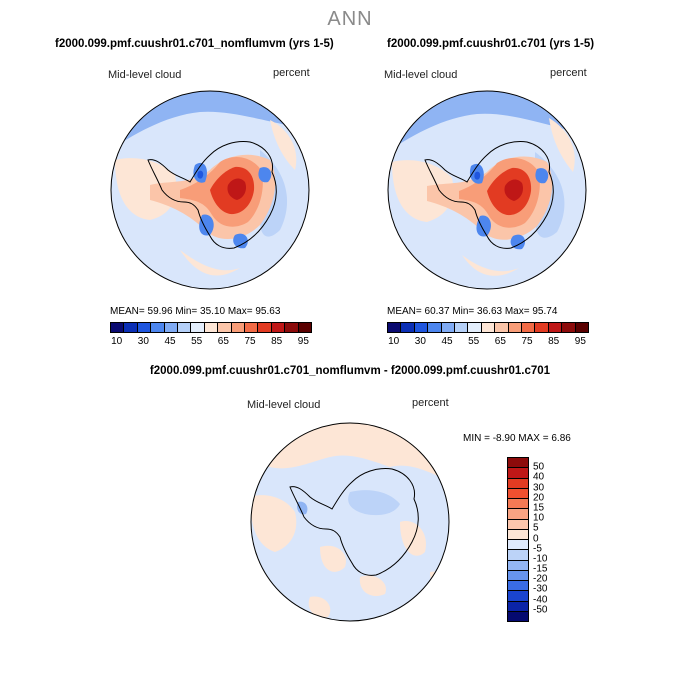 Image resolution: width=700 pixels, height=700 pixels. What do you see at coordinates (195, 311) in the screenshot?
I see `left-stats: MEAN= 59.96 Min= 35.10 Max= 95.63` at bounding box center [195, 311].